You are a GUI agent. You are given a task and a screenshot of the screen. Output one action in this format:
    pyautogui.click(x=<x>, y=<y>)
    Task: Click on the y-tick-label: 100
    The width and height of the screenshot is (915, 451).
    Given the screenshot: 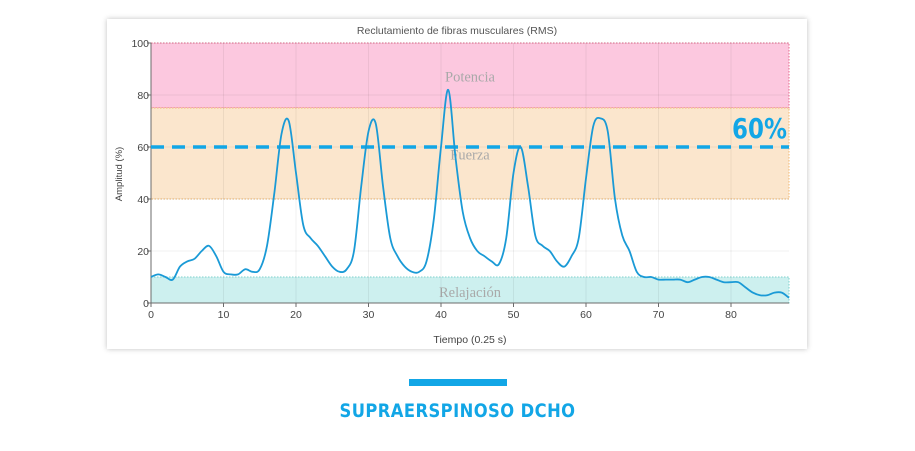 What is the action you would take?
    pyautogui.click(x=140, y=44)
    